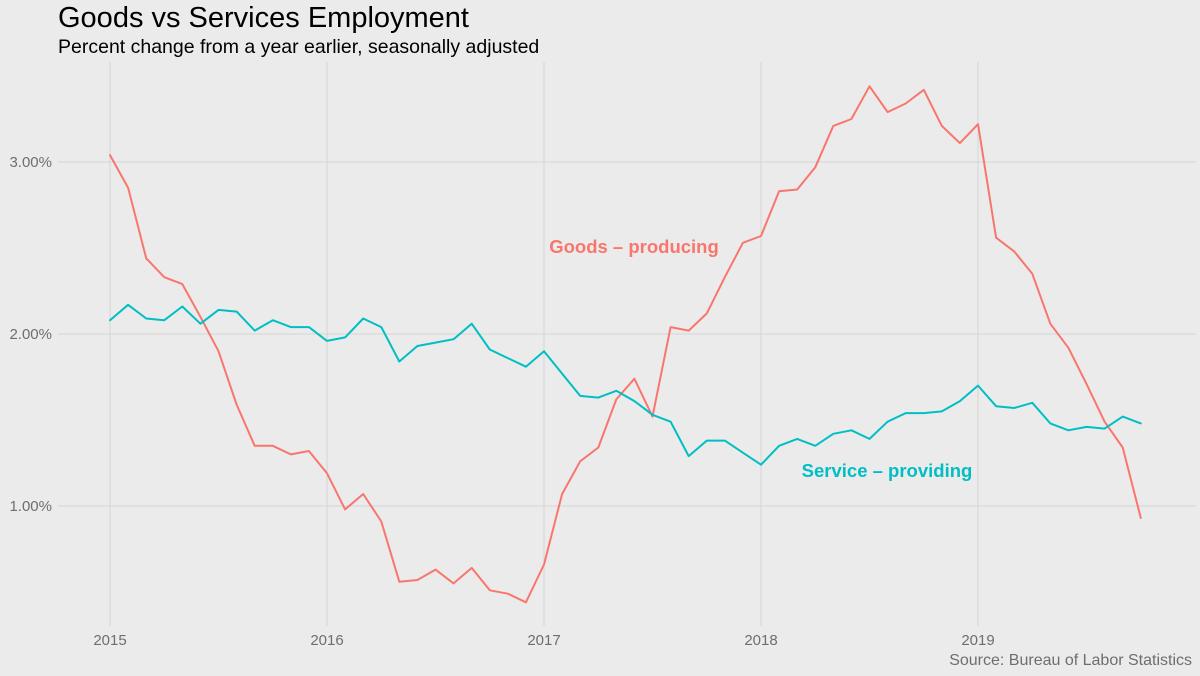 Image resolution: width=1200 pixels, height=676 pixels. I want to click on x-tick-label: 2016, so click(326, 640).